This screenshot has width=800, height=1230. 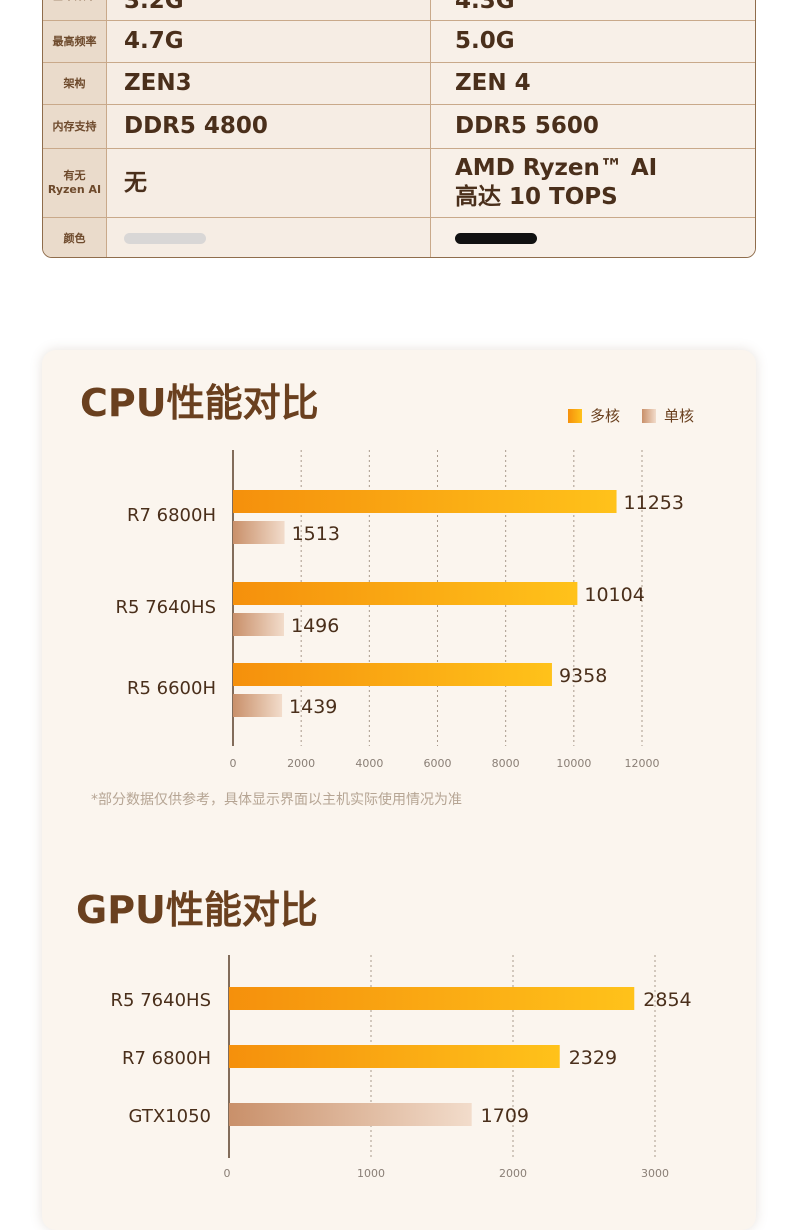 I want to click on spec-row-max-frequency: 最高频率 4.7G 5.0G, so click(x=399, y=42).